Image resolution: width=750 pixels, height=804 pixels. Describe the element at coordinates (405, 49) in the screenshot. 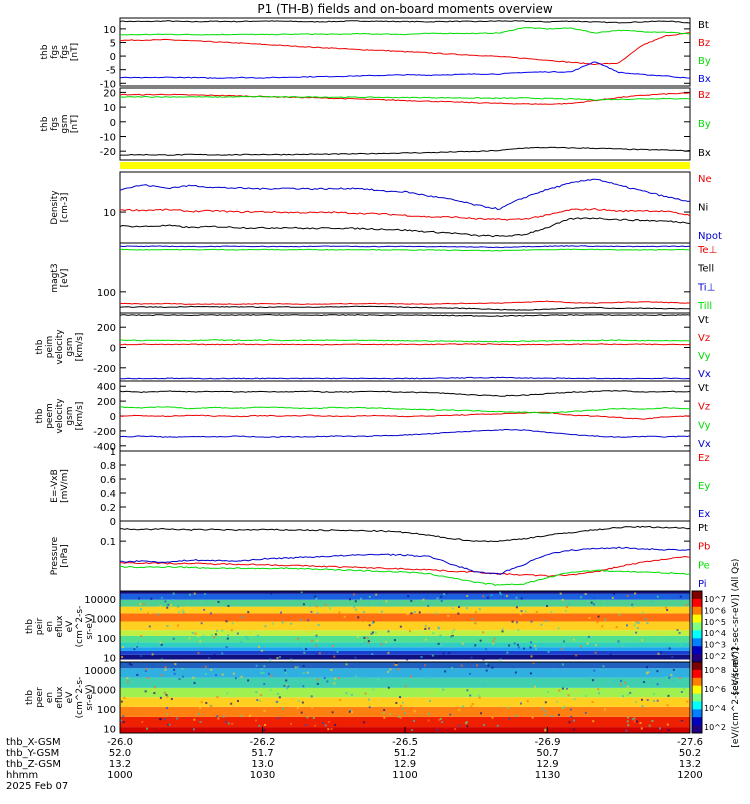

I see `series-bz` at that location.